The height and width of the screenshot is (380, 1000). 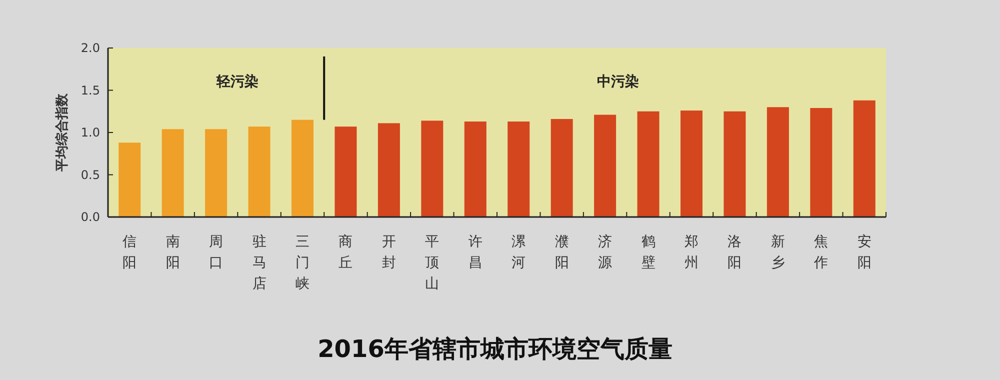 What do you see at coordinates (259, 263) in the screenshot?
I see `x-tick-label: 驻马店` at bounding box center [259, 263].